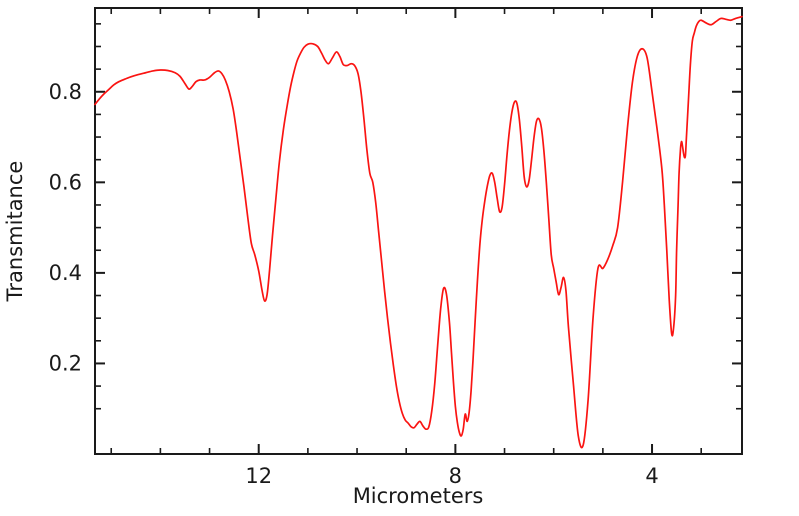 The width and height of the screenshot is (799, 516). I want to click on y-axis-title: Transmitance, so click(15, 232).